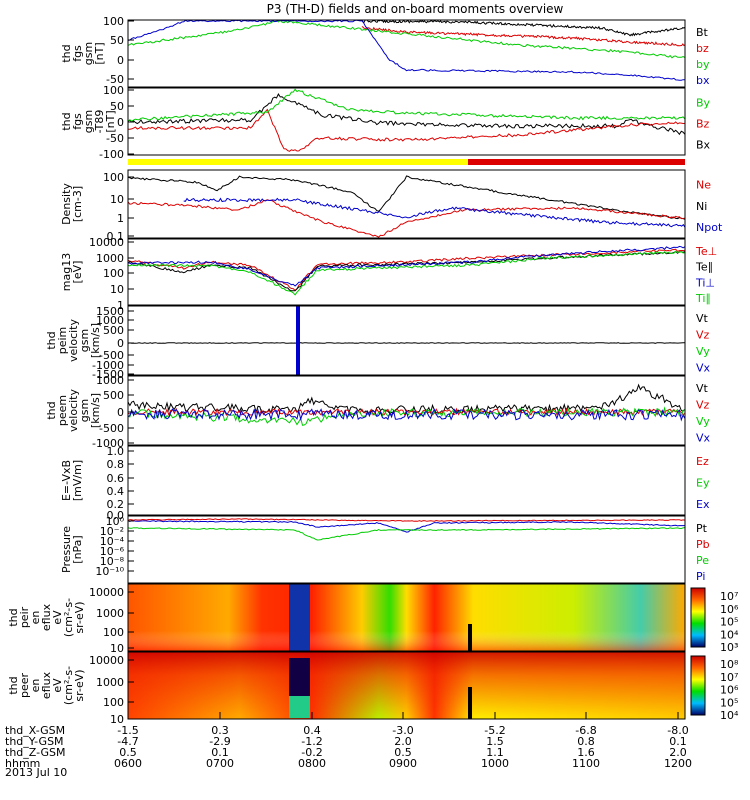 Image resolution: width=750 pixels, height=800 pixels. Describe the element at coordinates (312, 763) in the screenshot. I see `x-row-value: 0800` at that location.